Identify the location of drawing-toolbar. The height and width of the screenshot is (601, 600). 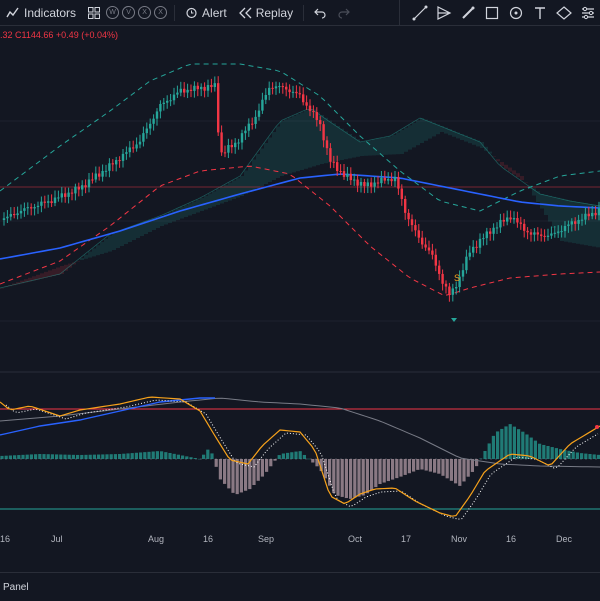
(499, 12).